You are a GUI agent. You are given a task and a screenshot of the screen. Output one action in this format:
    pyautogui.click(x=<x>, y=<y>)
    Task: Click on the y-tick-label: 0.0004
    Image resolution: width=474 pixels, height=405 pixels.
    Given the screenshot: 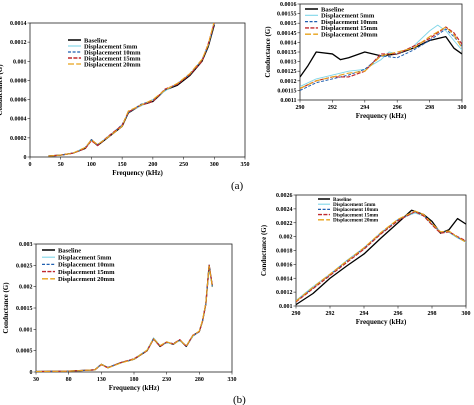 What is the action you would take?
    pyautogui.click(x=18, y=120)
    